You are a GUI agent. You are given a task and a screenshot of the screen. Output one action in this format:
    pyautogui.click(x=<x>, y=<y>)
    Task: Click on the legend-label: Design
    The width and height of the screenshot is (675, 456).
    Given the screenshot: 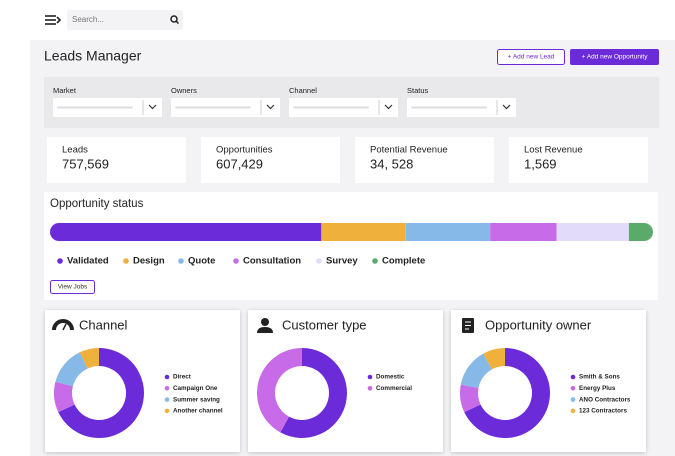 What is the action you would take?
    pyautogui.click(x=149, y=261)
    